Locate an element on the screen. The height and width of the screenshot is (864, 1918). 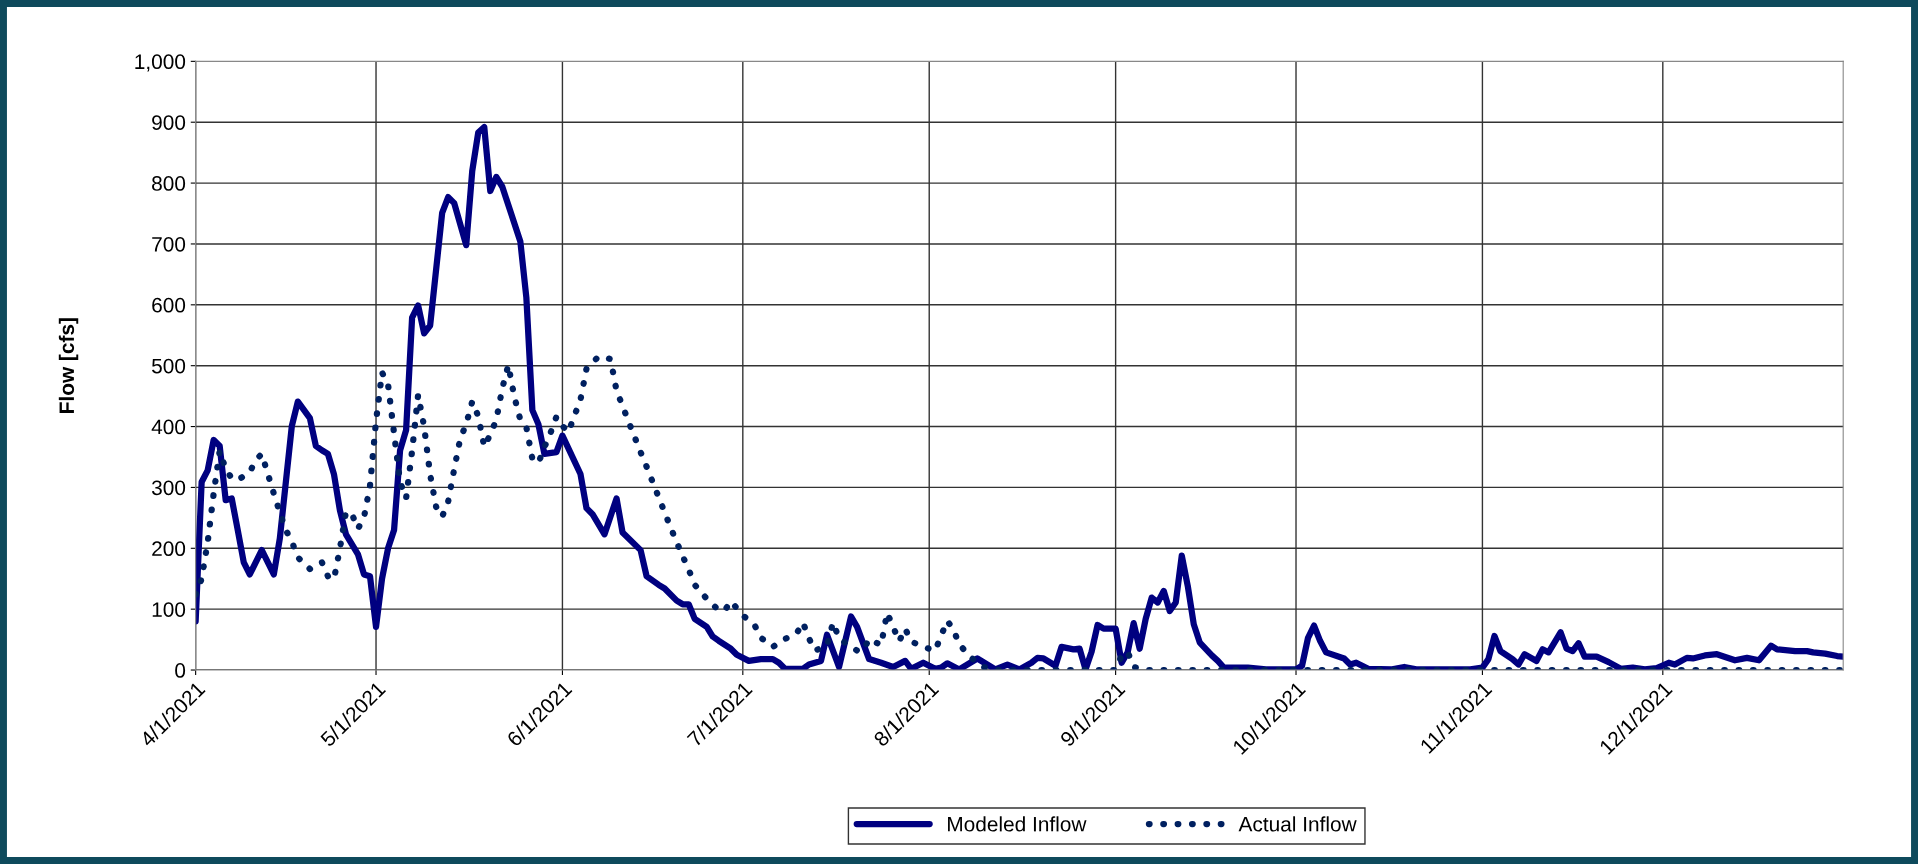
y-tick-label: 500 is located at coordinates (168, 366).